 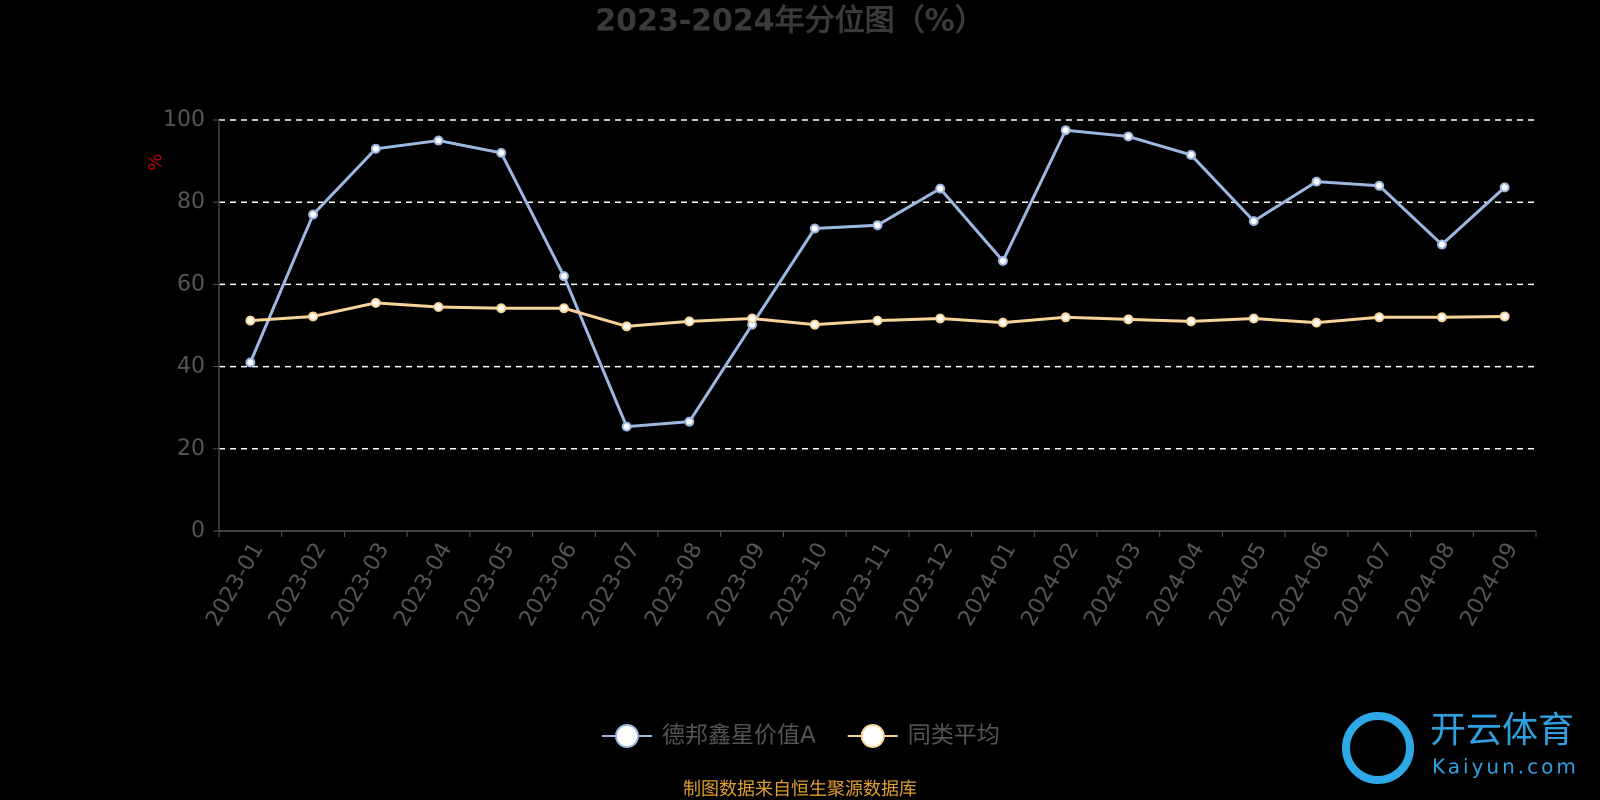 What do you see at coordinates (191, 366) in the screenshot?
I see `y-tick-label: 40` at bounding box center [191, 366].